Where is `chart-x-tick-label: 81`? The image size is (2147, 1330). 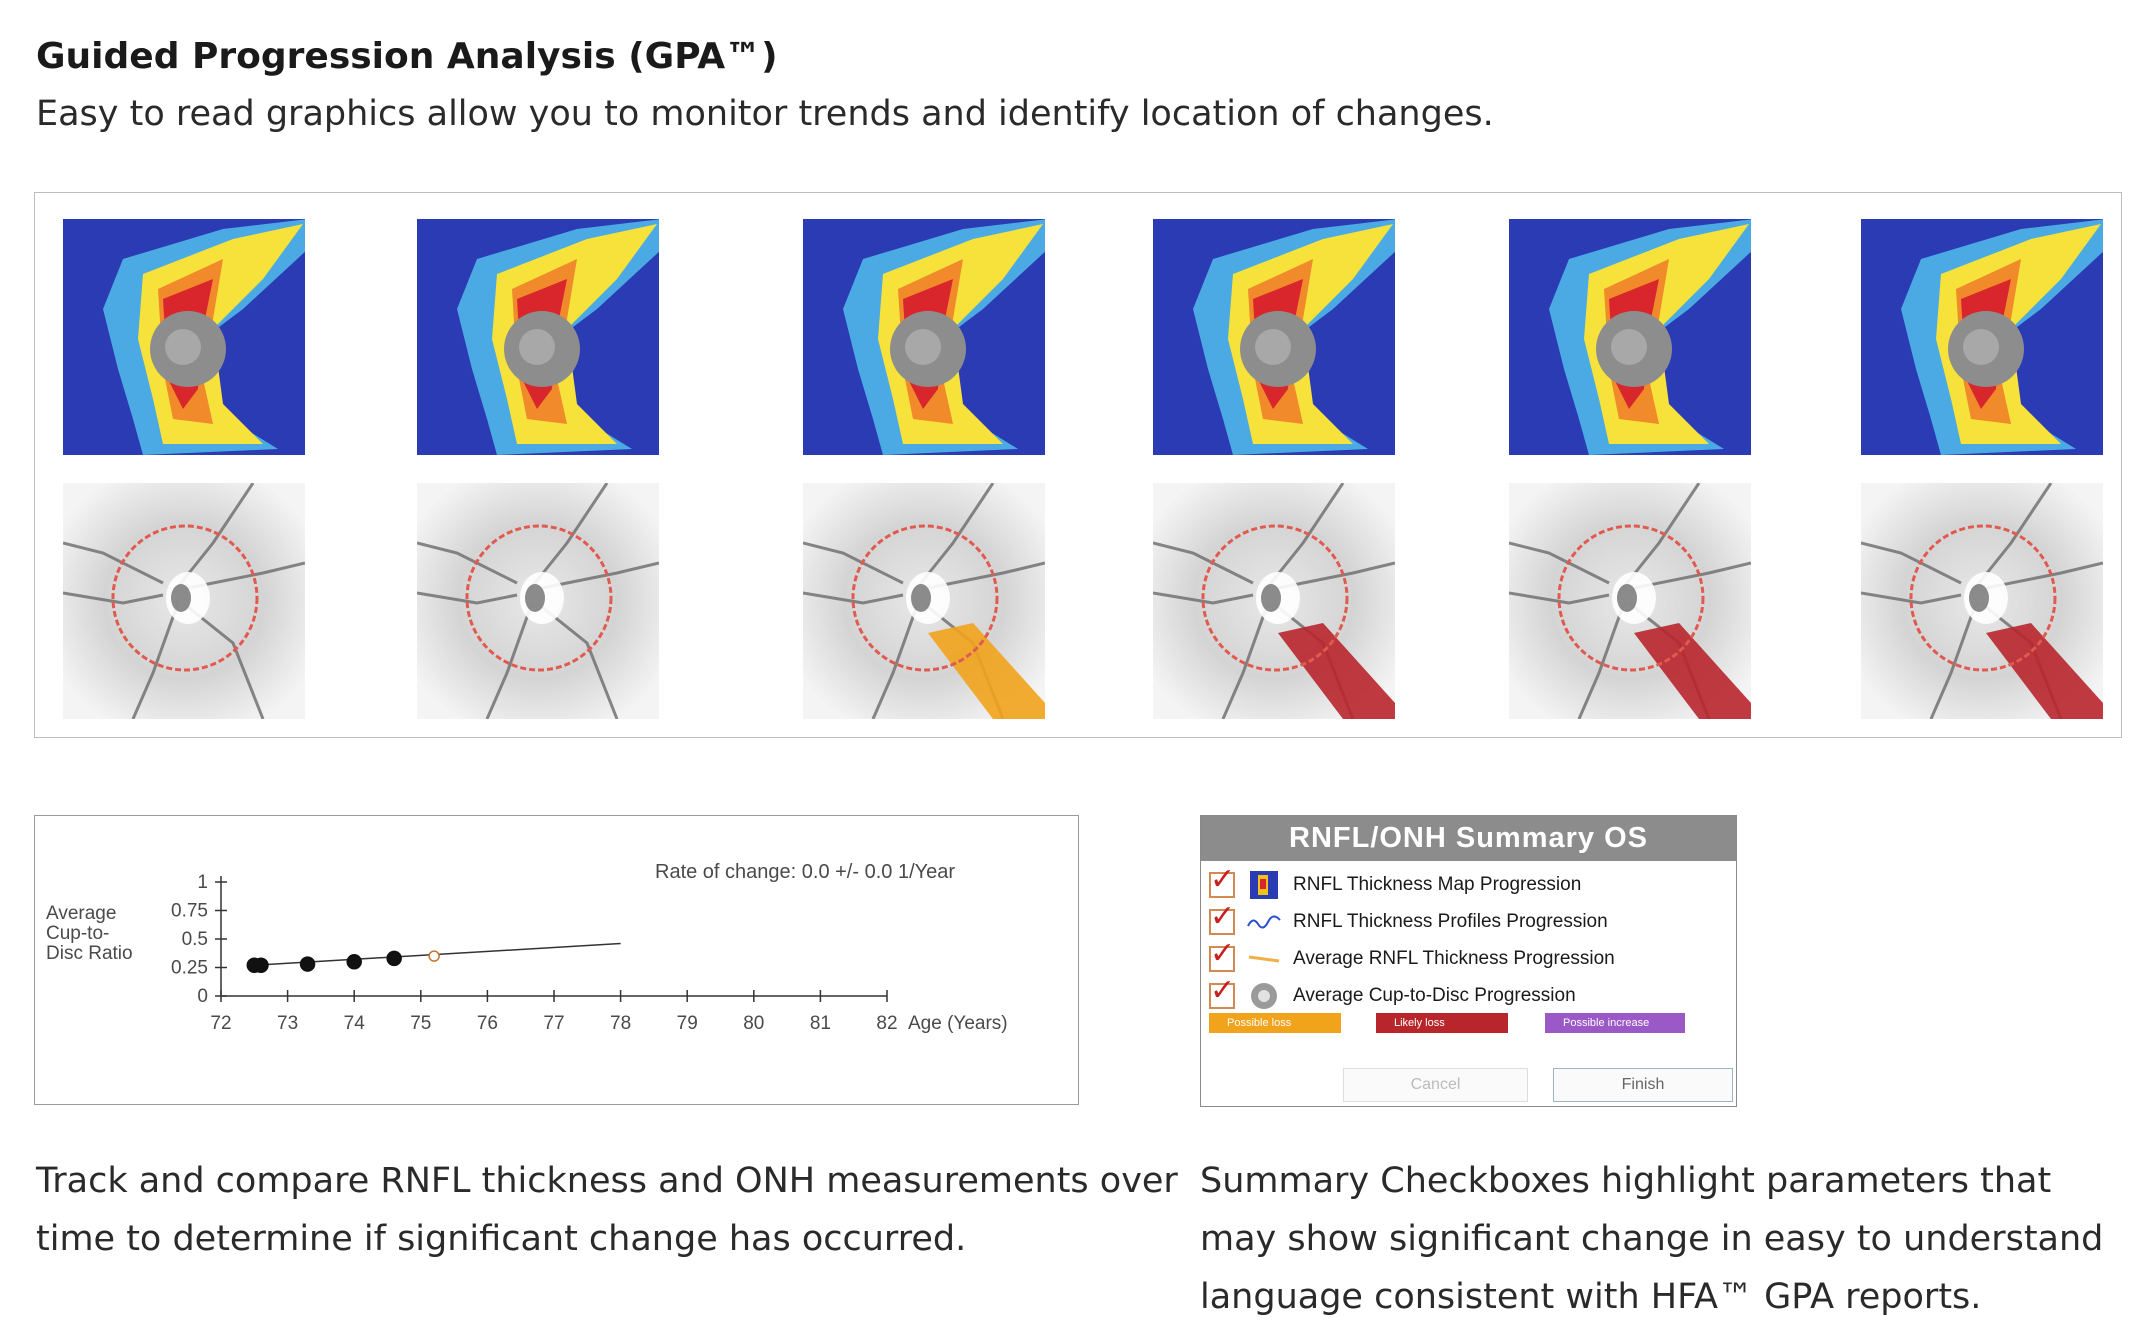
chart-x-tick-label: 81 is located at coordinates (820, 1023).